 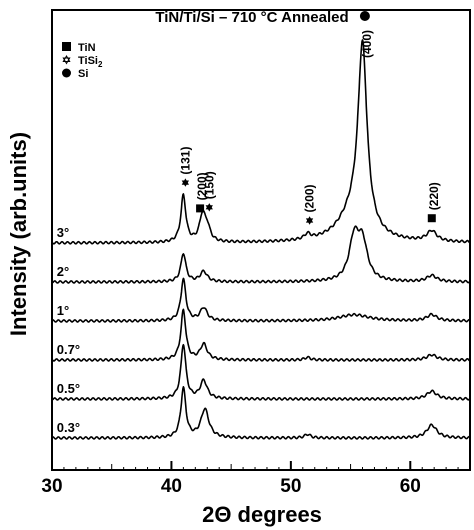 What do you see at coordinates (171, 486) in the screenshot?
I see `x-tick-label: 40` at bounding box center [171, 486].